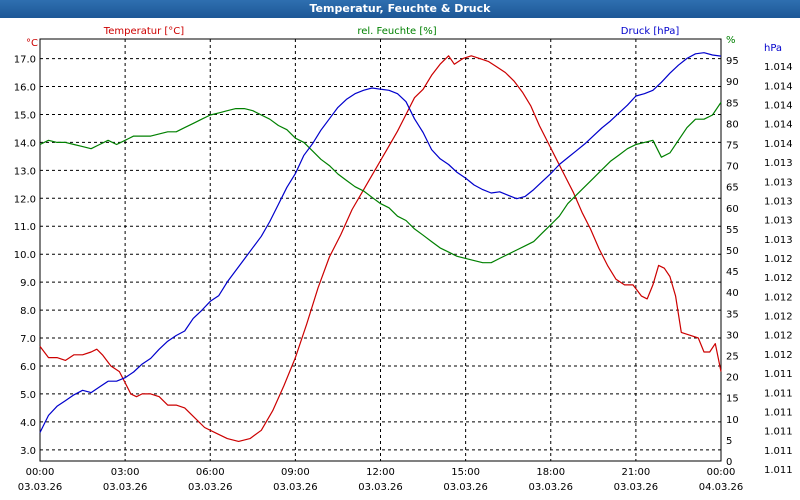 The width and height of the screenshot is (800, 500). I want to click on y-tick-pressure: hPa, so click(773, 48).